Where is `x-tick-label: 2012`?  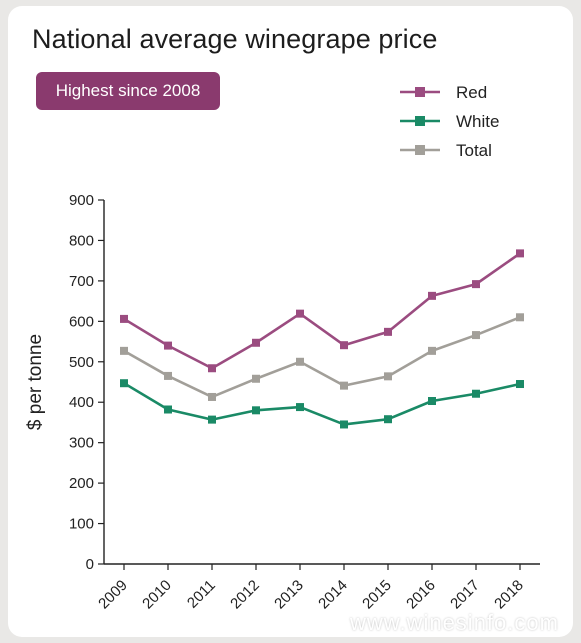 x-tick-label: 2012 is located at coordinates (245, 595).